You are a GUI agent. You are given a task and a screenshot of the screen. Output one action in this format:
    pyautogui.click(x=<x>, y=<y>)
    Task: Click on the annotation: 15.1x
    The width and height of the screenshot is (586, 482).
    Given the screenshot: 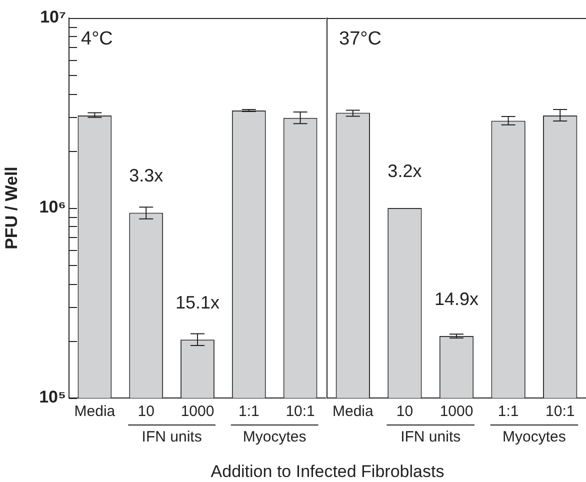 What is the action you would take?
    pyautogui.click(x=197, y=302)
    